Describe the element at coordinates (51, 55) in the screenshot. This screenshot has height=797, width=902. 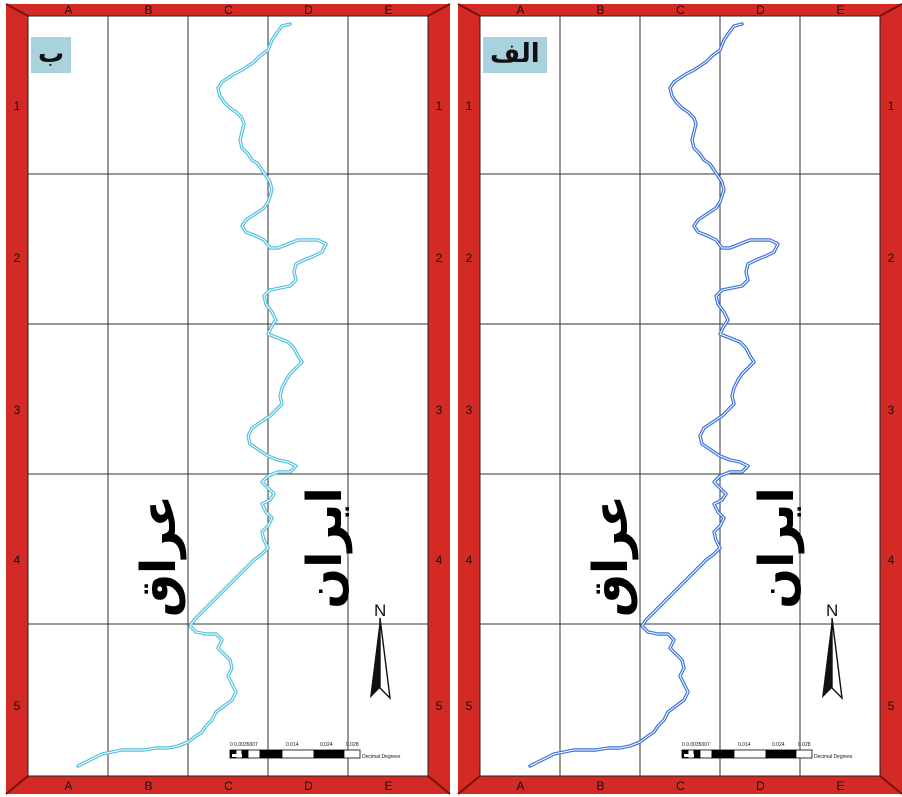
I see `panel-label-badge: ب` at that location.